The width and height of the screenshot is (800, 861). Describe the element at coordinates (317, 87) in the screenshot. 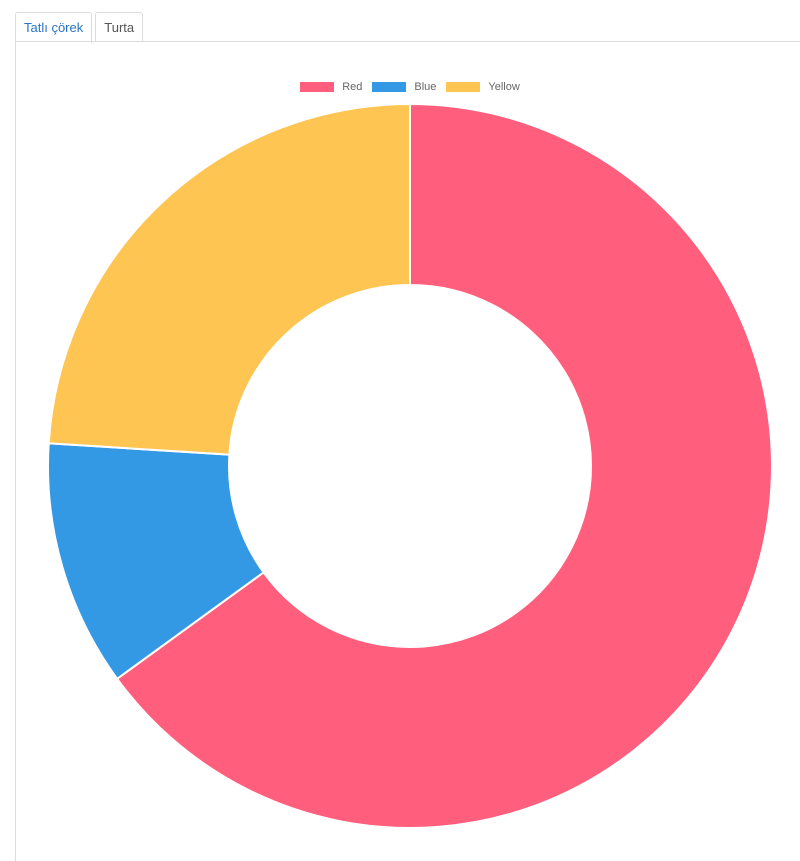

I see `legend-swatch-red` at that location.